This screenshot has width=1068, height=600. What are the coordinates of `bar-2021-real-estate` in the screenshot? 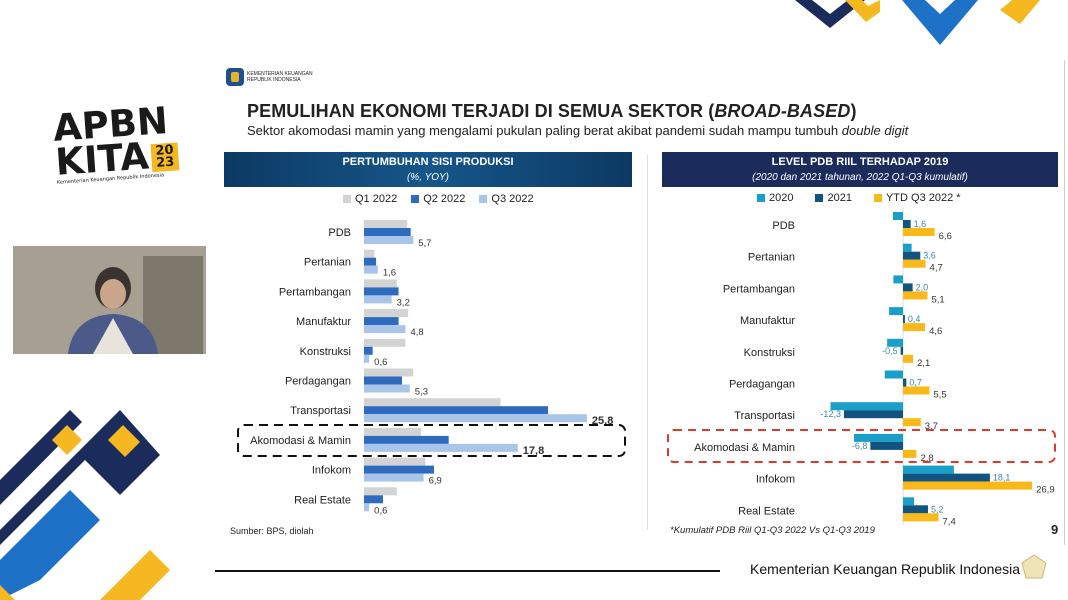 It's located at (915, 509).